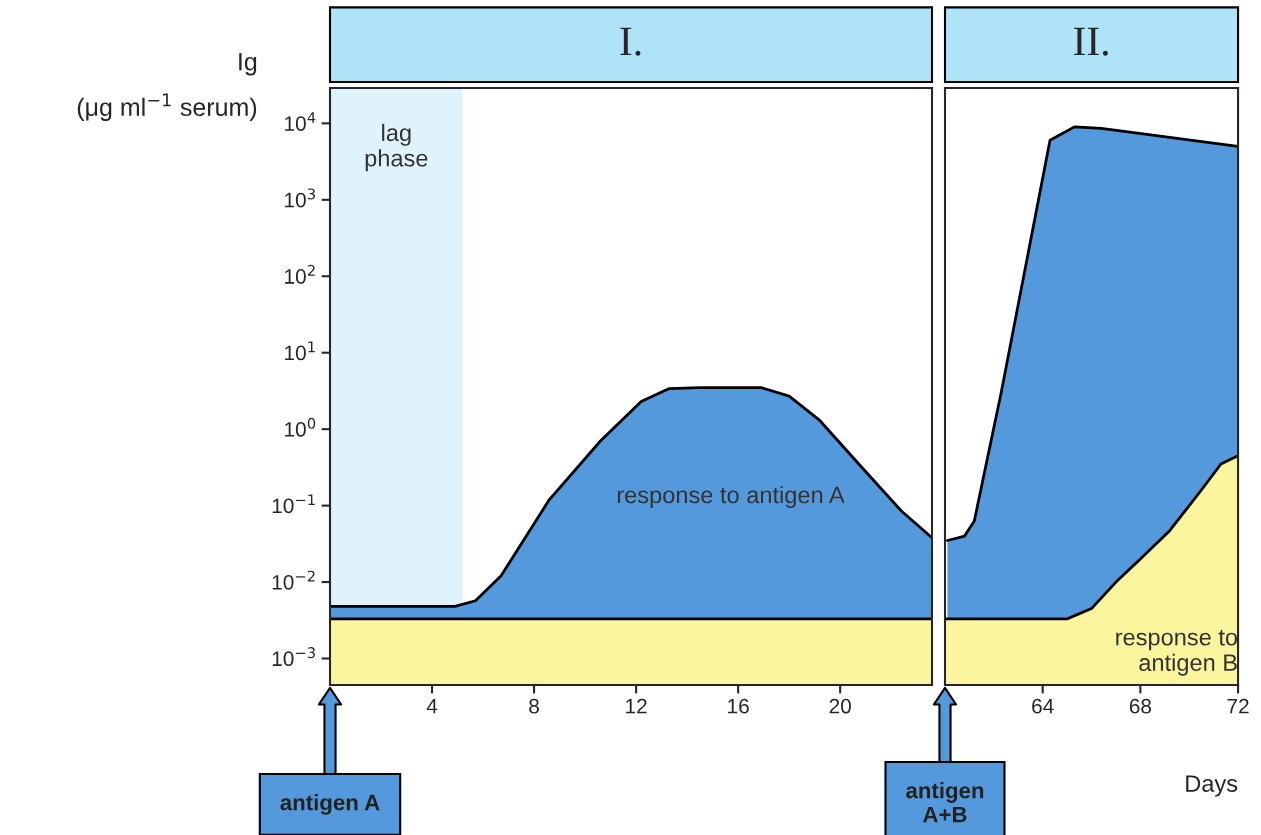  I want to click on x-tick-label: 8, so click(534, 706).